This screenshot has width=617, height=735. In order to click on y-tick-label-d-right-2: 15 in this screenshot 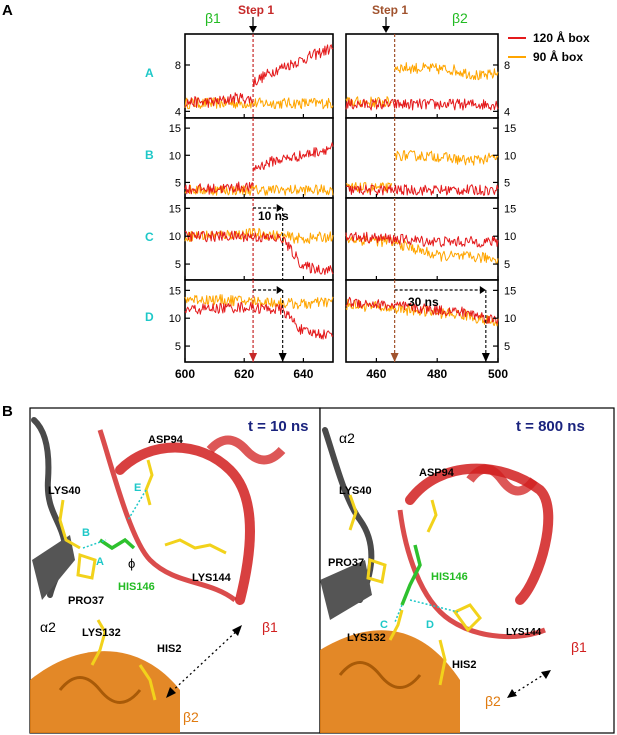, I will do `click(510, 291)`.